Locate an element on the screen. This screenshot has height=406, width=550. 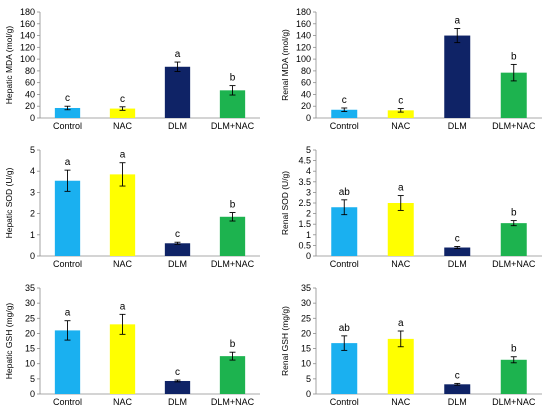
y-axis-title: Renal SOD (U/g) is located at coordinates (285, 203).